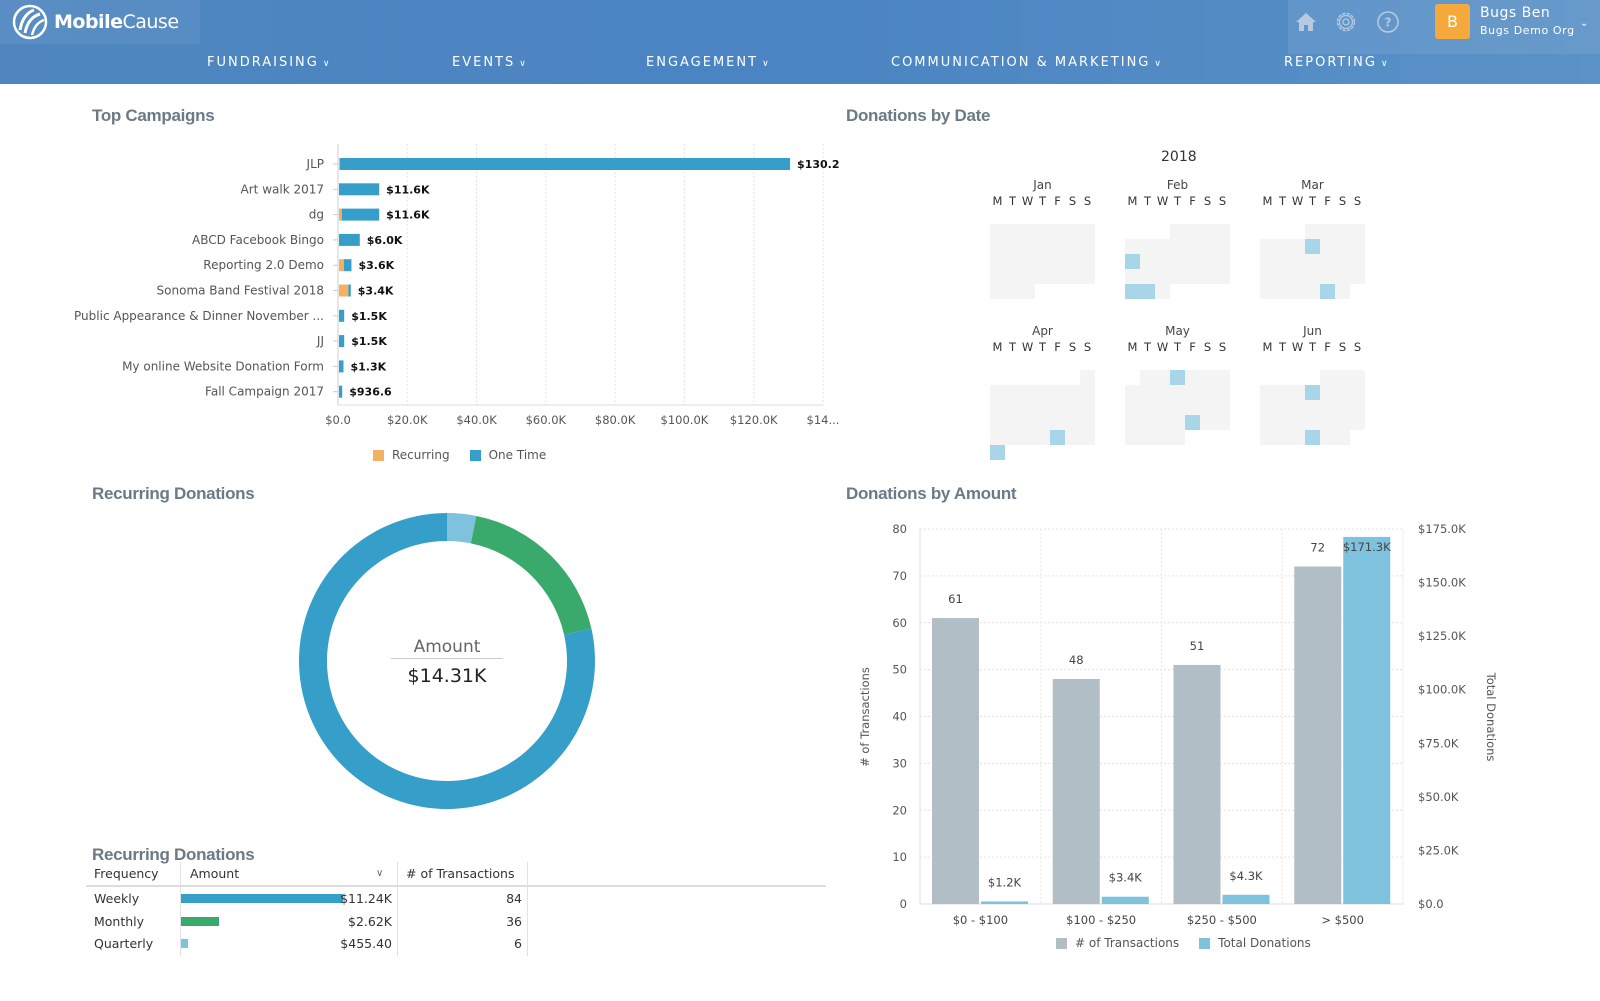 The image size is (1600, 1001). What do you see at coordinates (1515, 13) in the screenshot?
I see `user-name: Bugs Ben` at bounding box center [1515, 13].